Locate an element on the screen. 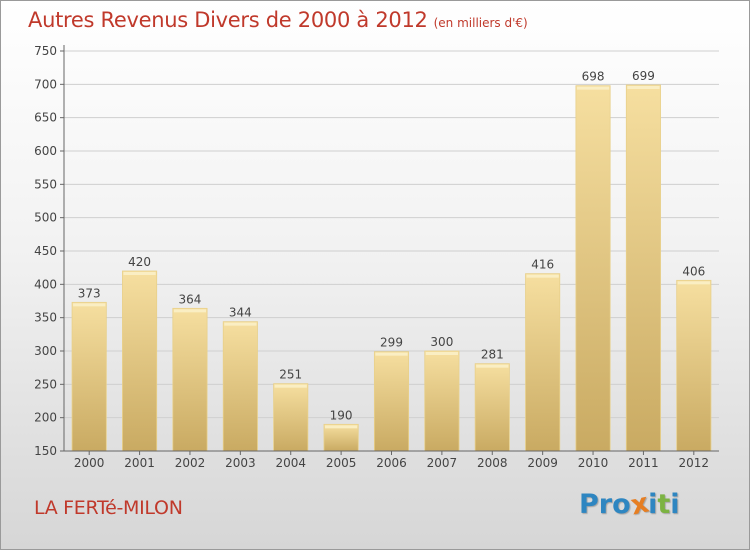 The height and width of the screenshot is (550, 750). data-label: 251 is located at coordinates (290, 375).